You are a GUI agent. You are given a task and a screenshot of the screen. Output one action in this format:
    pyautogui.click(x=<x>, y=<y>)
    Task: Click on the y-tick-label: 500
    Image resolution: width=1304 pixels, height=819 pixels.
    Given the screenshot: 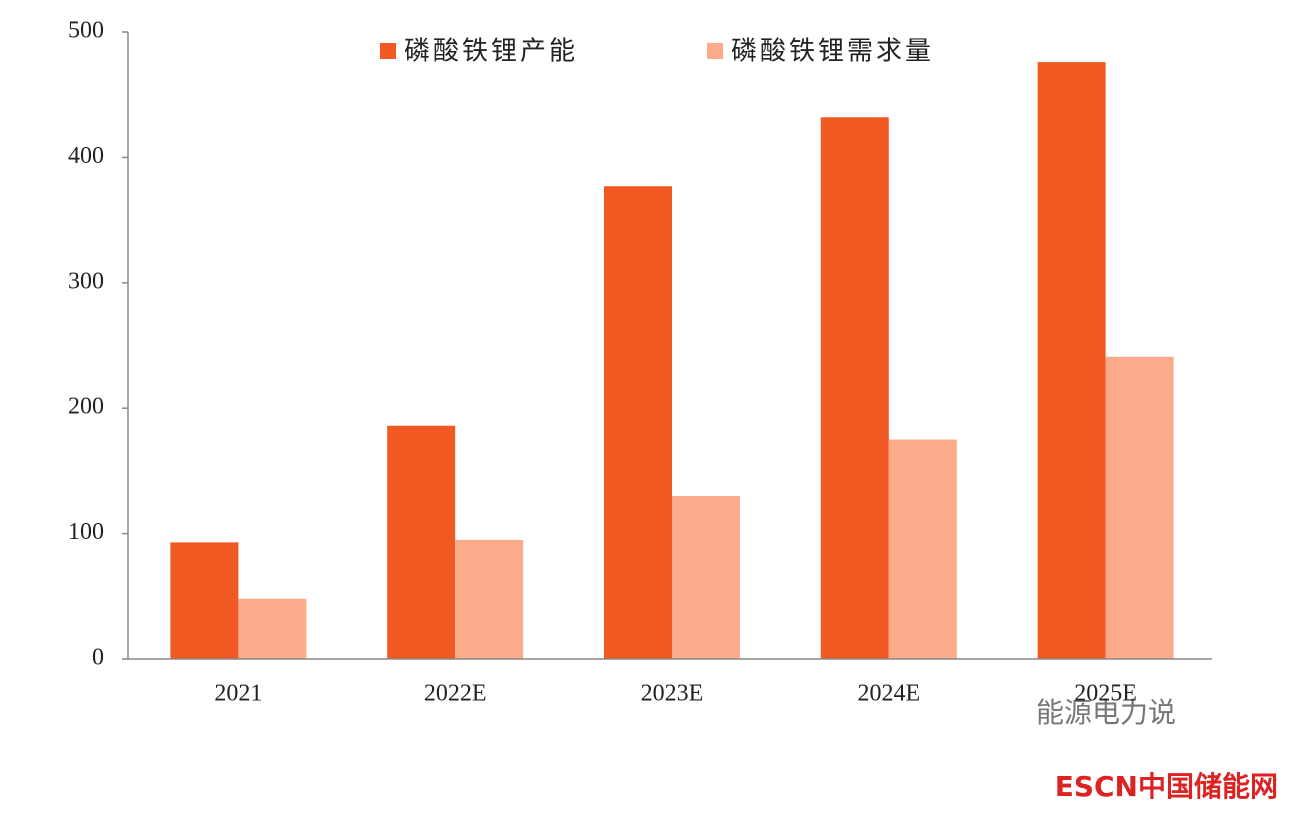 What is the action you would take?
    pyautogui.click(x=86, y=31)
    